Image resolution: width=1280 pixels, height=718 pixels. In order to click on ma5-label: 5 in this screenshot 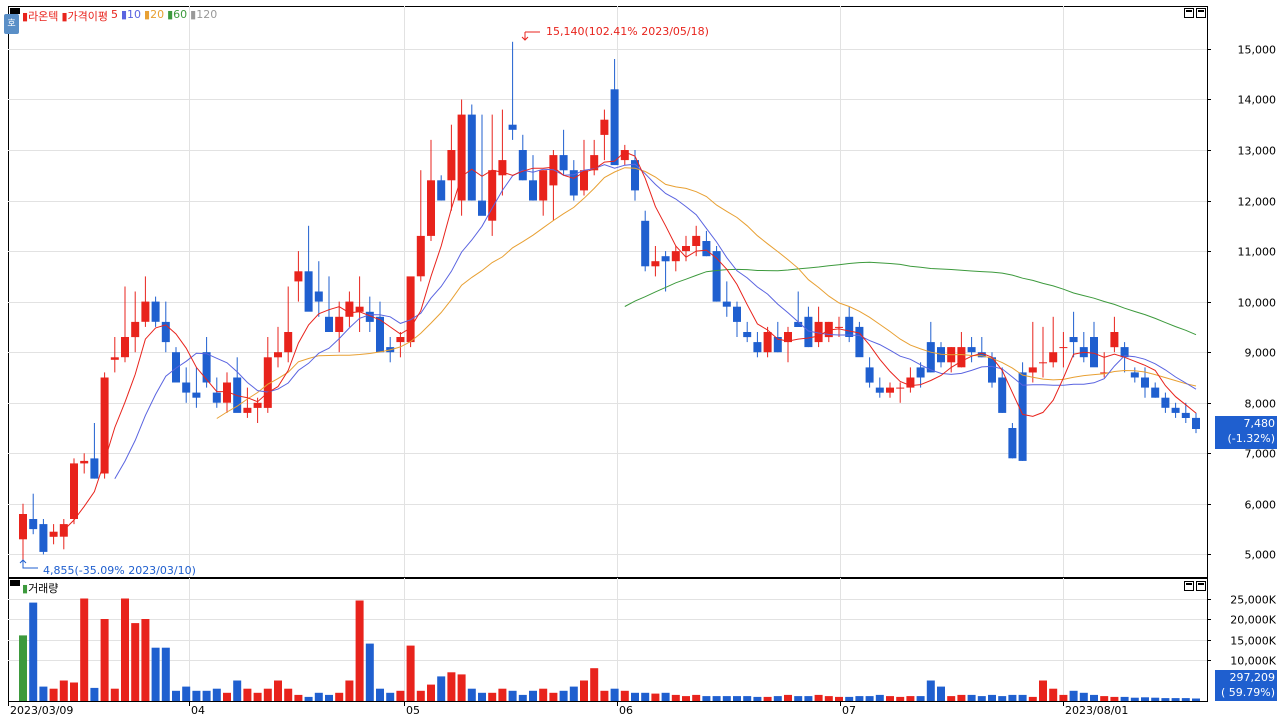, I will do `click(114, 14)`.